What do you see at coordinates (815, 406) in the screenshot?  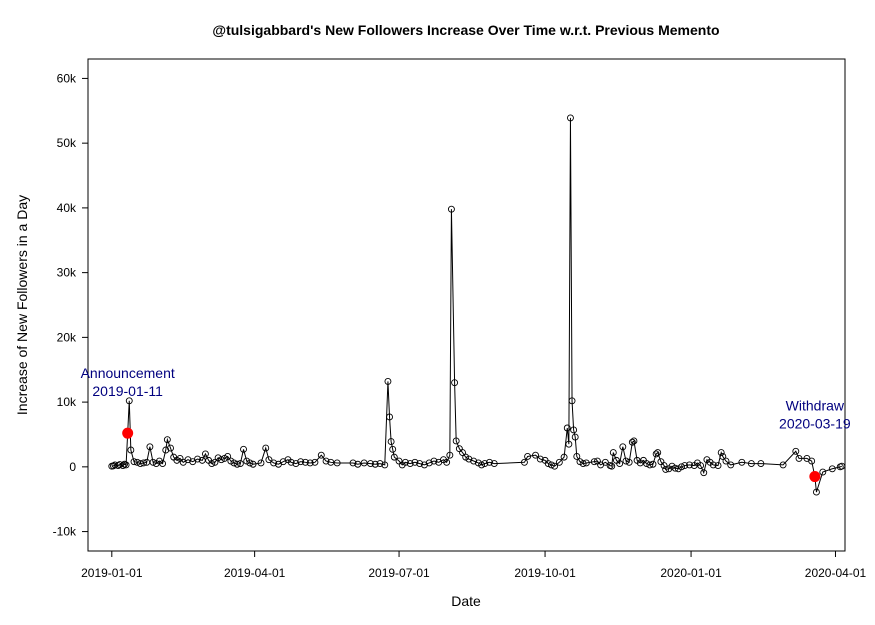 I see `withdraw-annotation-line: Withdraw` at bounding box center [815, 406].